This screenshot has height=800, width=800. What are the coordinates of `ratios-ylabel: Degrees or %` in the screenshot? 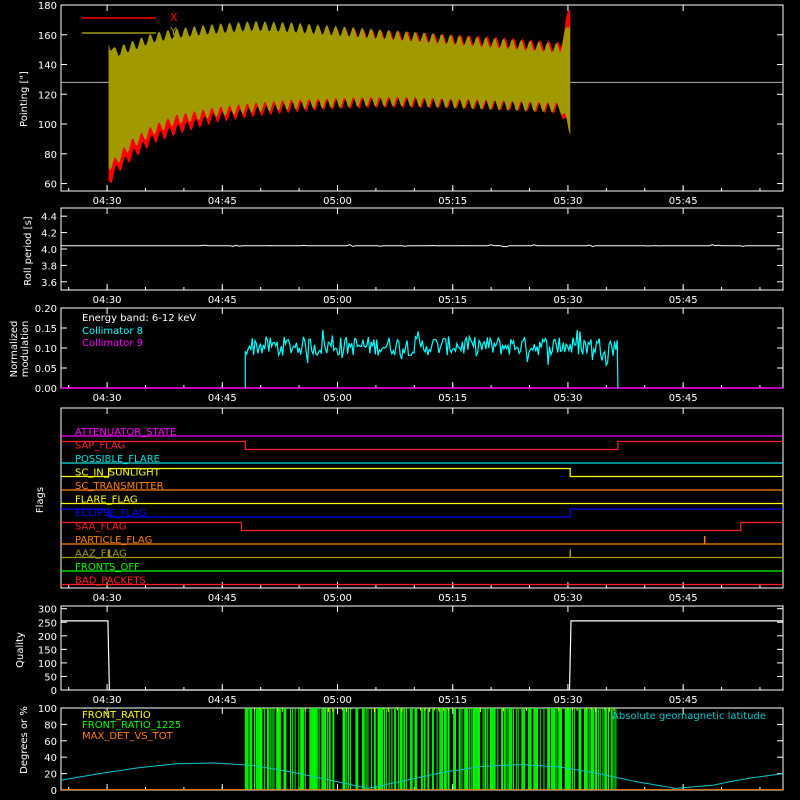 It's located at (24, 740).